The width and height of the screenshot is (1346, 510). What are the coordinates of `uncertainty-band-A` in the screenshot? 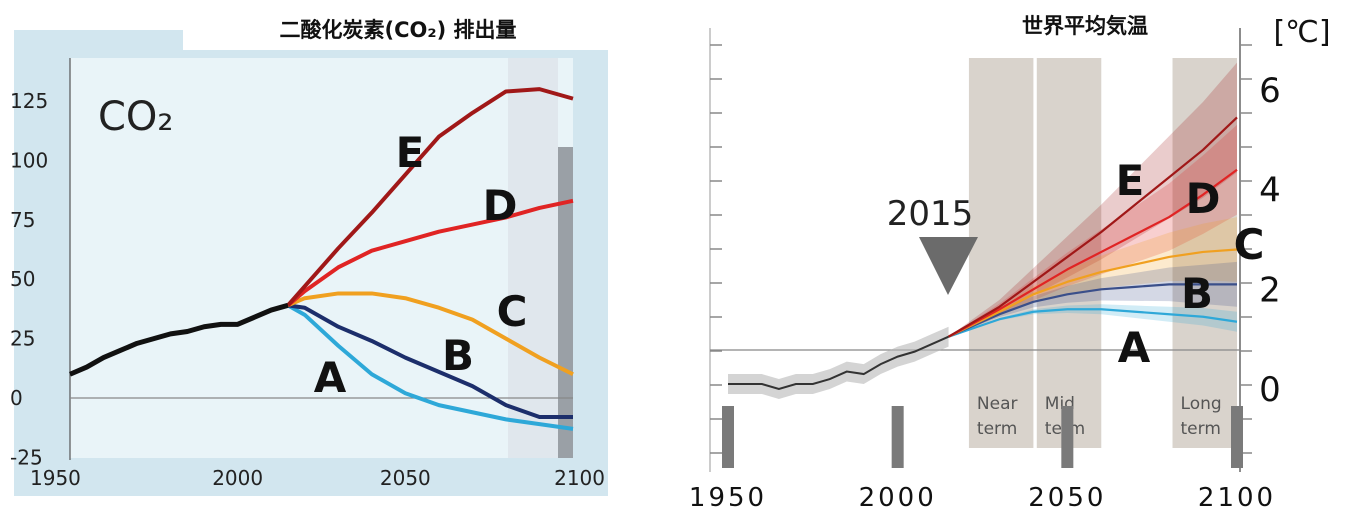 It's located at (1092, 320).